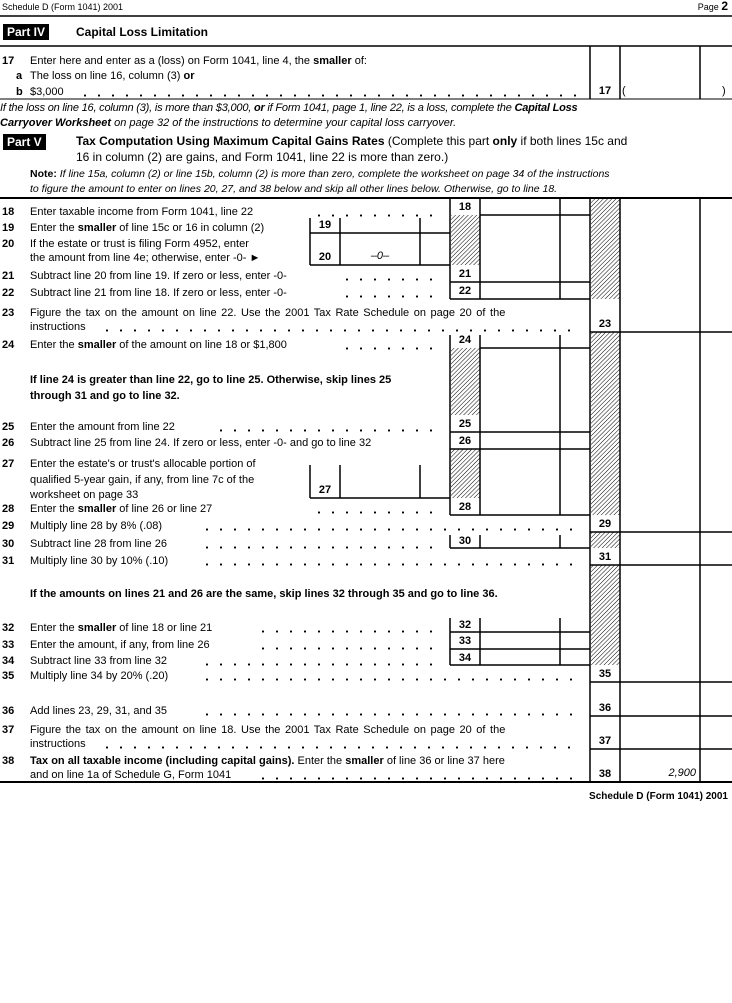  What do you see at coordinates (325, 225) in the screenshot?
I see `line-19-box-label: 19` at bounding box center [325, 225].